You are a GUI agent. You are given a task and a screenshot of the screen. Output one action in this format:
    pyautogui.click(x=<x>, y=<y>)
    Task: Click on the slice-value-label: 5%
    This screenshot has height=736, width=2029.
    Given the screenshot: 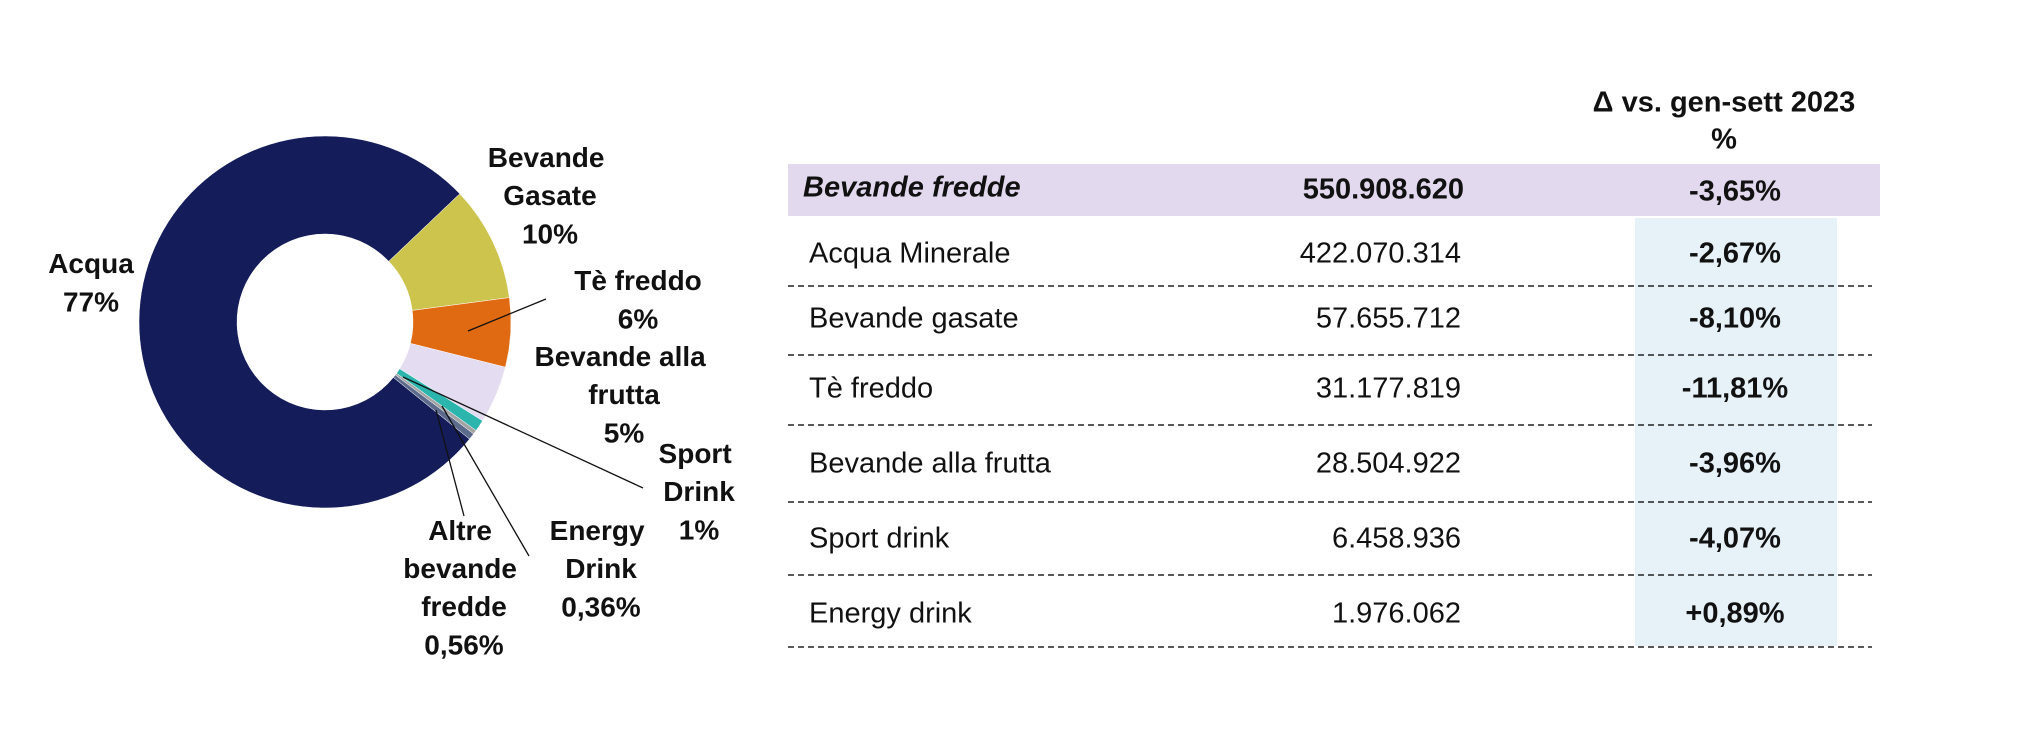 What is the action you would take?
    pyautogui.click(x=624, y=432)
    